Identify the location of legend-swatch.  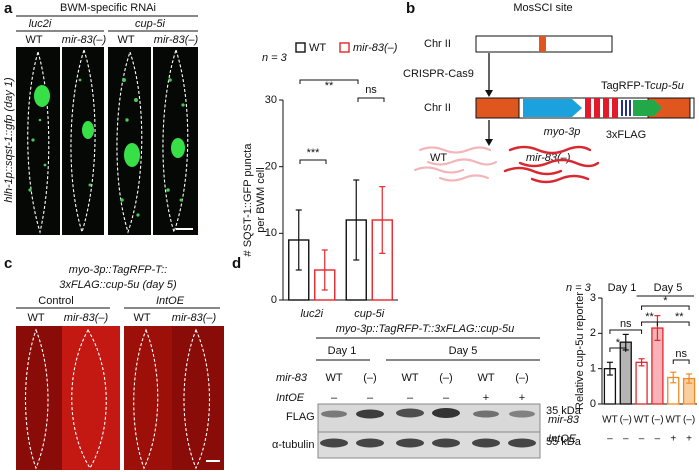
(300, 47).